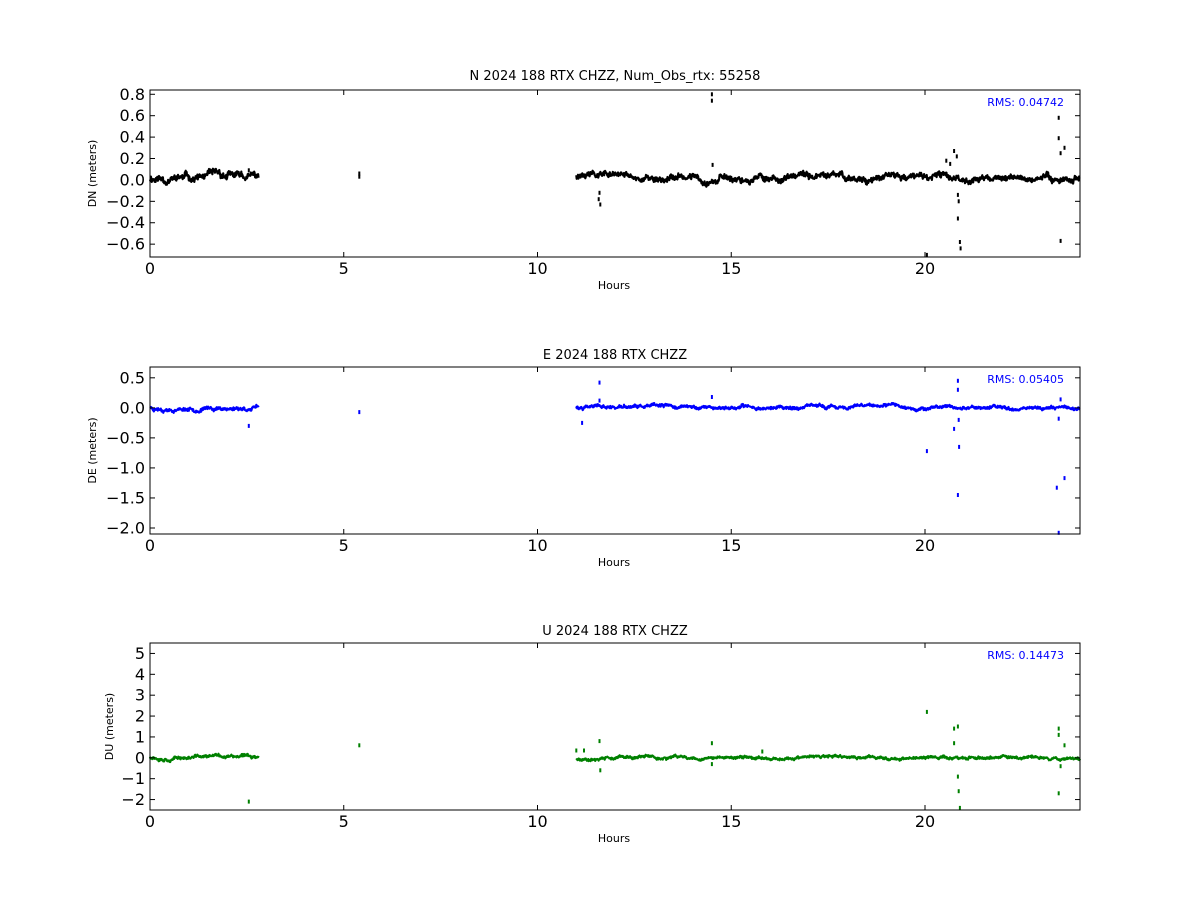  Describe the element at coordinates (537, 545) in the screenshot. I see `east-x-tick-label: 10` at that location.